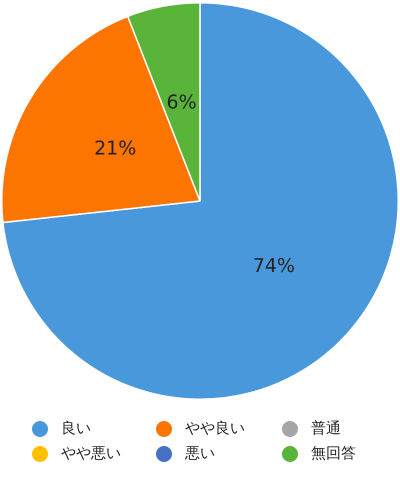  What do you see at coordinates (181, 103) in the screenshot?
I see `data-label: 6%` at bounding box center [181, 103].